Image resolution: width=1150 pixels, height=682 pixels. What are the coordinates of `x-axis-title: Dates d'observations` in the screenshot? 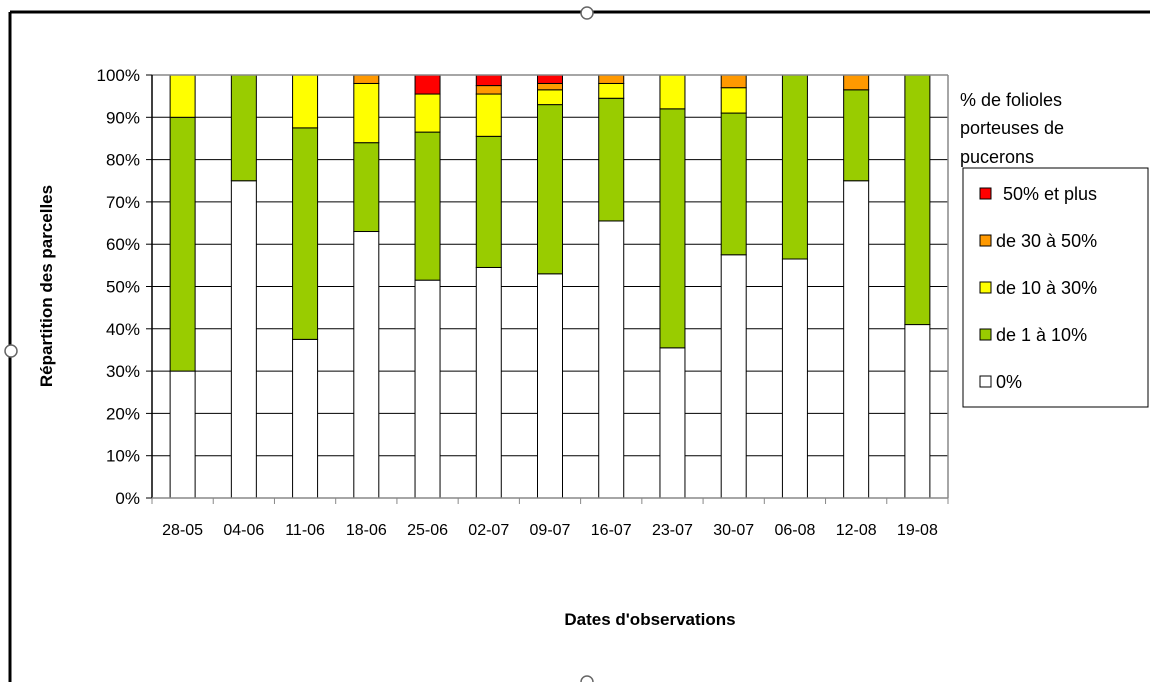 It's located at (649, 619).